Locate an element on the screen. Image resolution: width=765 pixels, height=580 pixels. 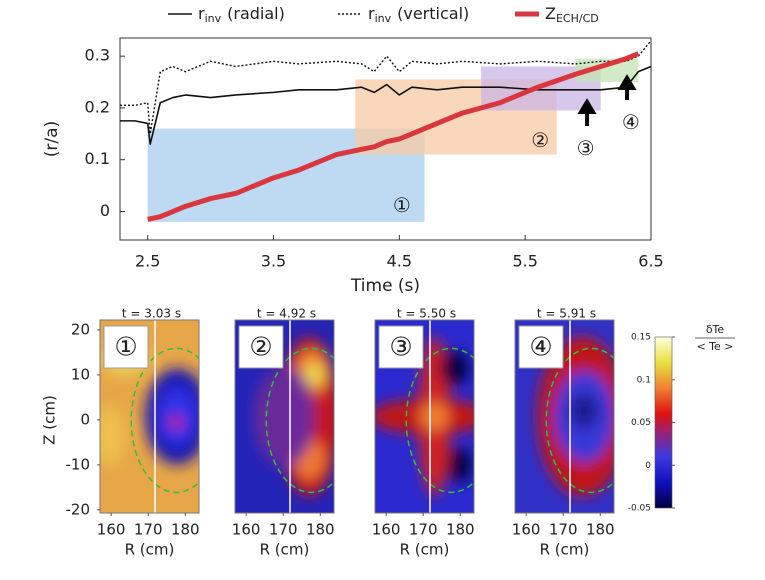
colorbar-tick-label: 0.15 is located at coordinates (641, 338).